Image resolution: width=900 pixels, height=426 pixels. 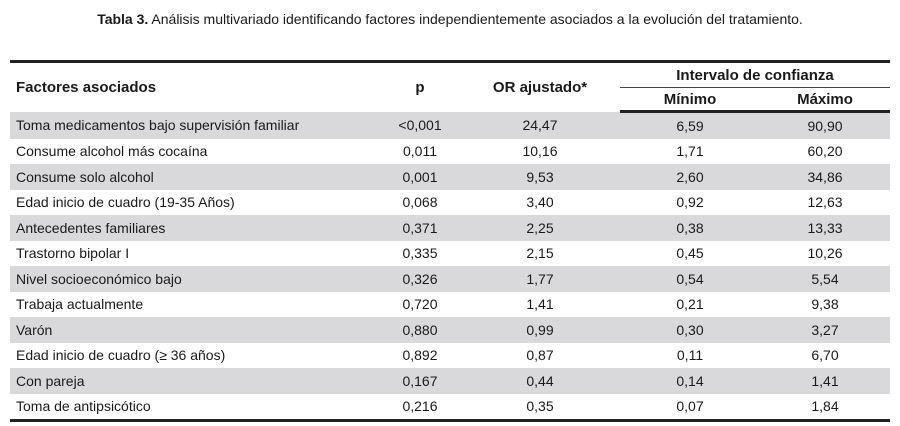 I want to click on table-cell: 0,30, so click(x=690, y=330).